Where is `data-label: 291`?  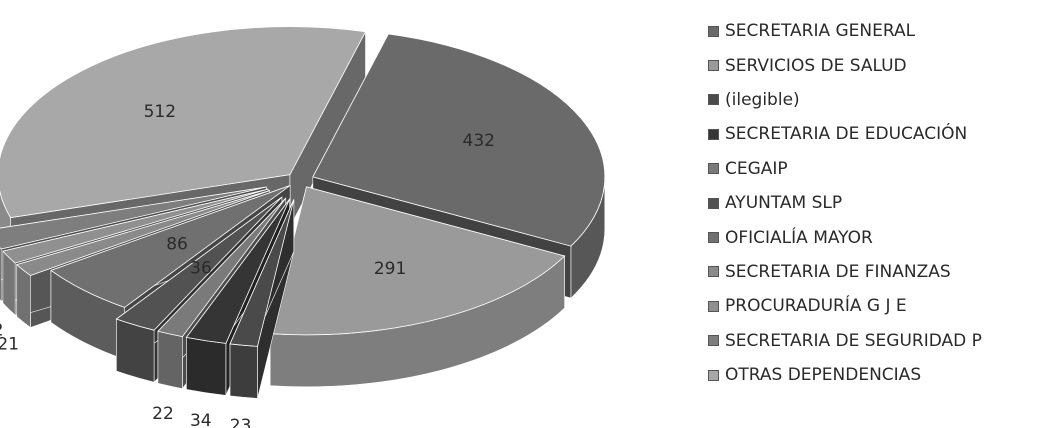
data-label: 291 is located at coordinates (390, 269).